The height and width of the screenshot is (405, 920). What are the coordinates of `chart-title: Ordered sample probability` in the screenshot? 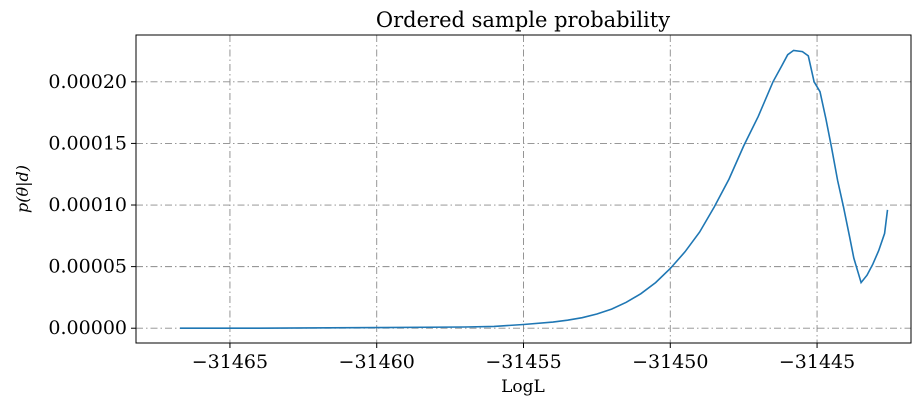 It's located at (523, 20).